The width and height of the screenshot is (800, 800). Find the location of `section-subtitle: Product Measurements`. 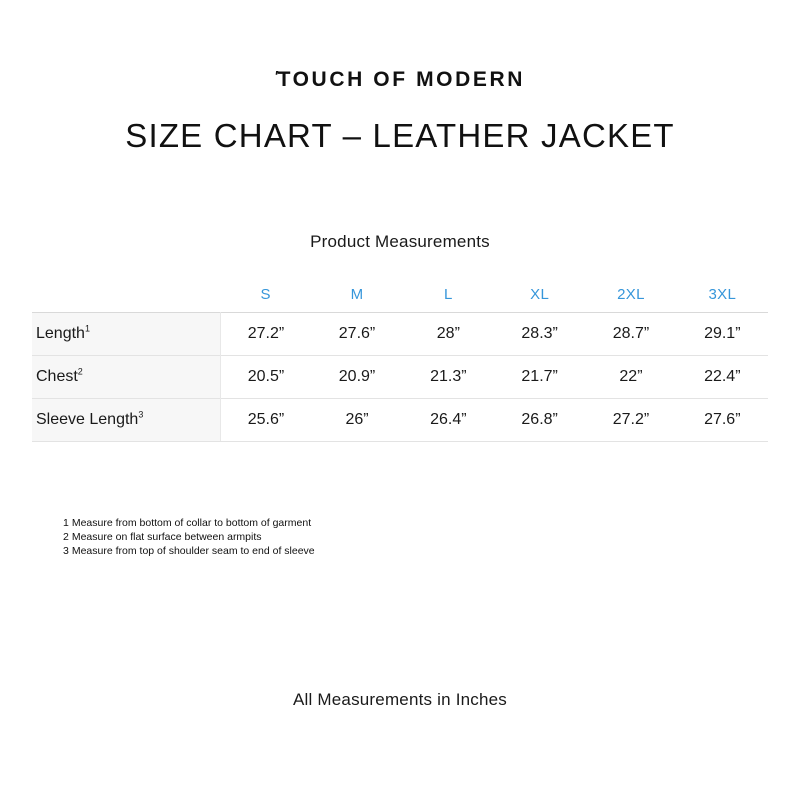

section-subtitle: Product Measurements is located at coordinates (400, 241).